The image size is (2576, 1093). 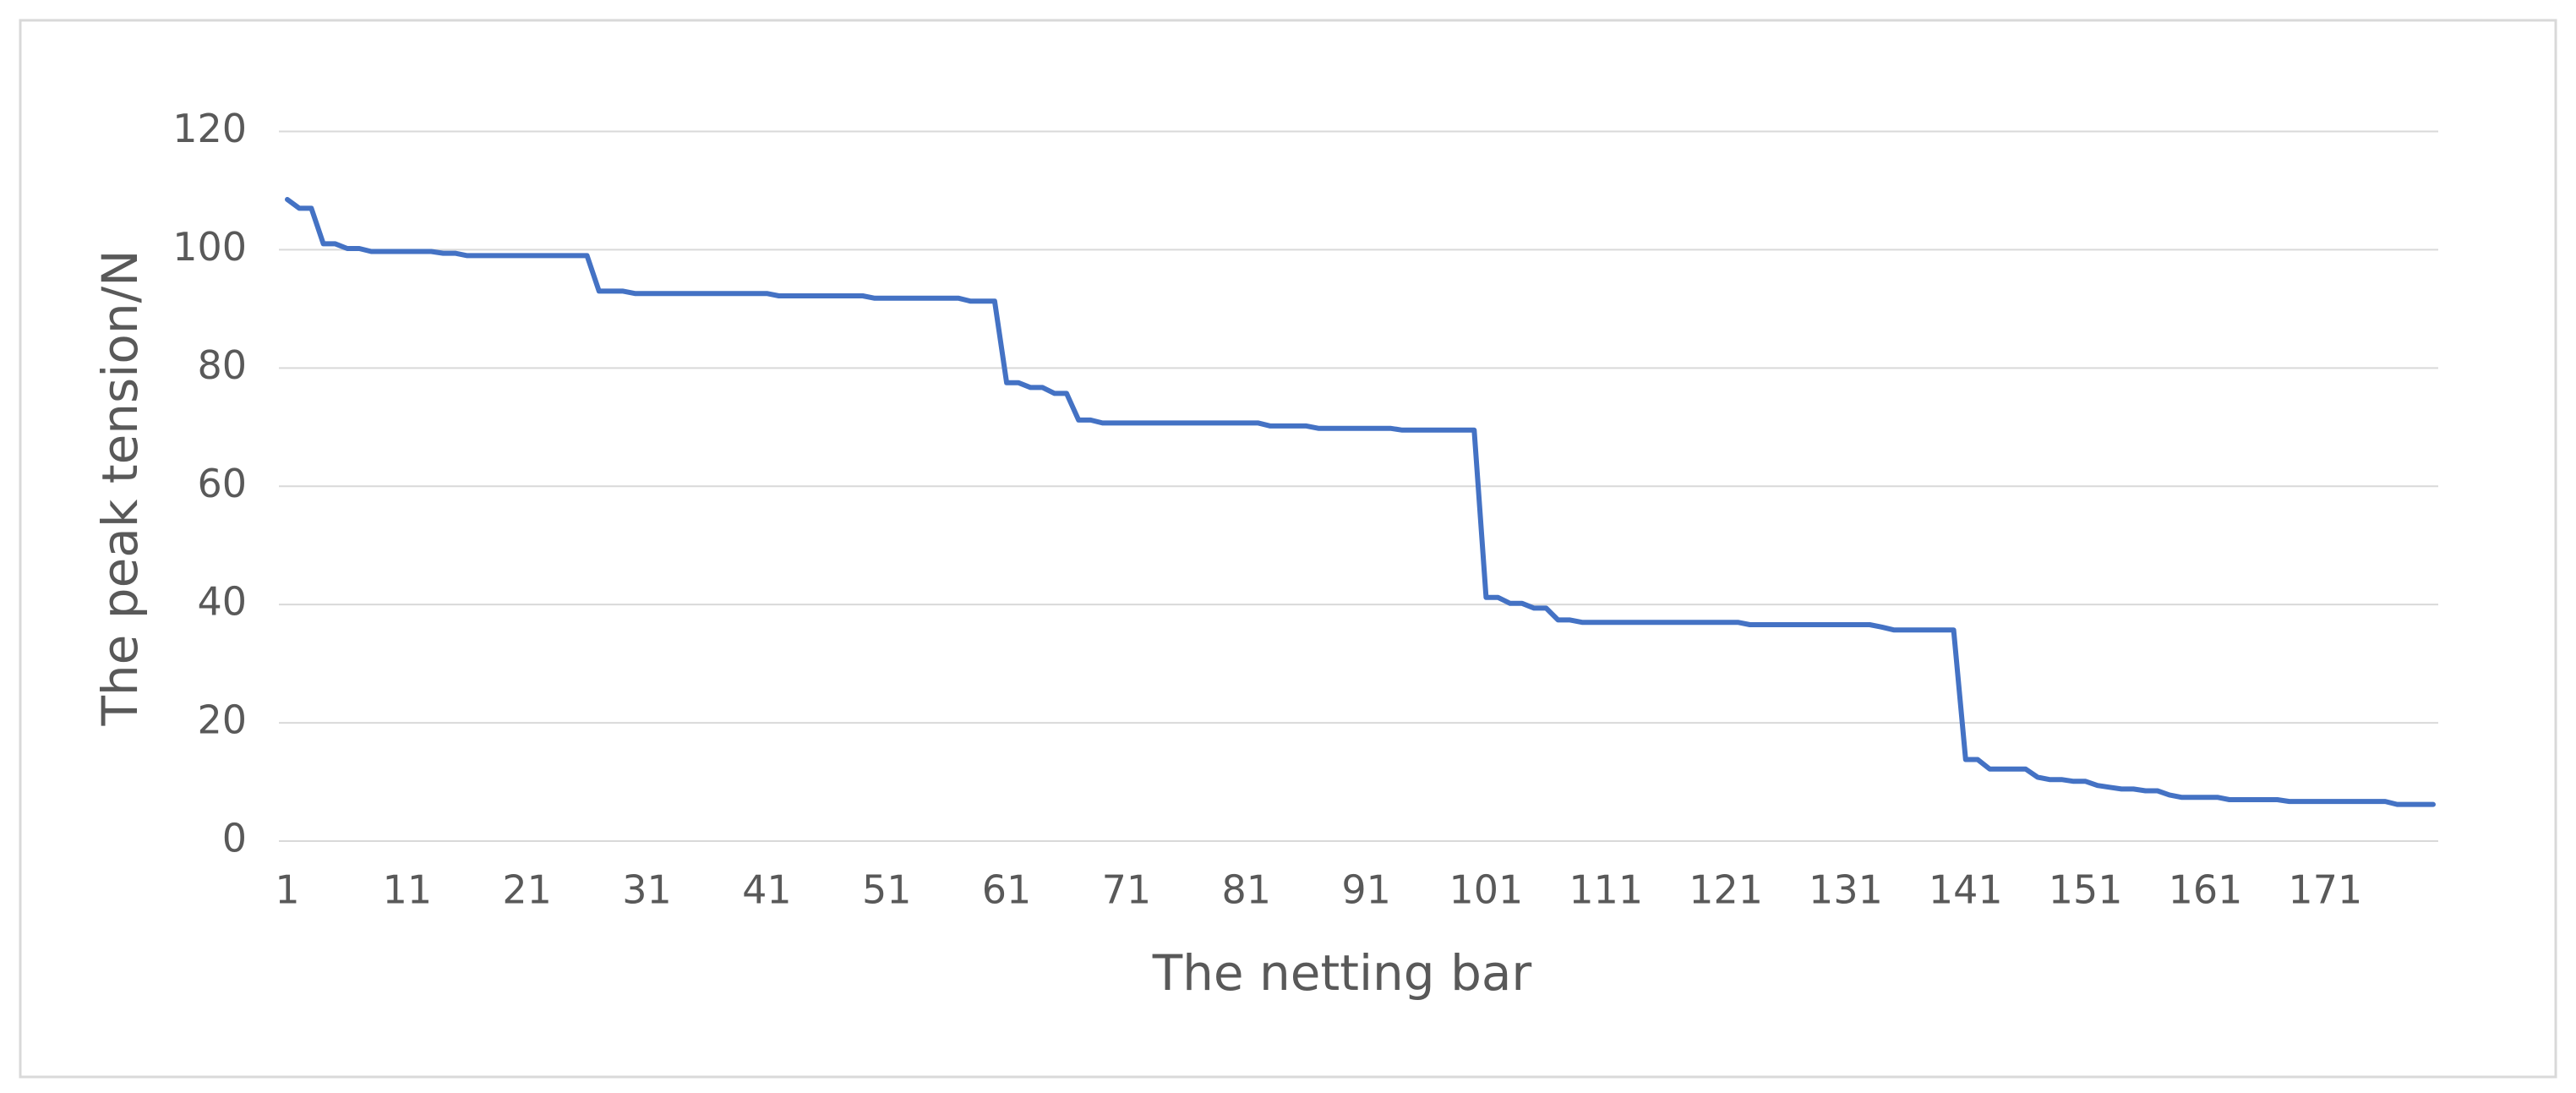 What do you see at coordinates (209, 247) in the screenshot?
I see `y-tick-label: 100` at bounding box center [209, 247].